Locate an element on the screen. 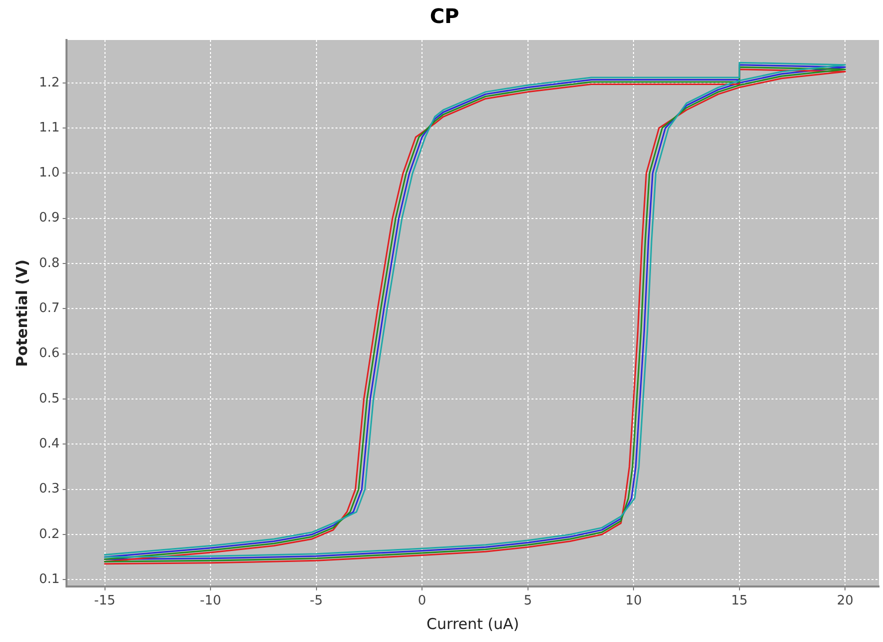 Image resolution: width=883 pixels, height=642 pixels. y-axis-title: Potential (V) is located at coordinates (21, 313).